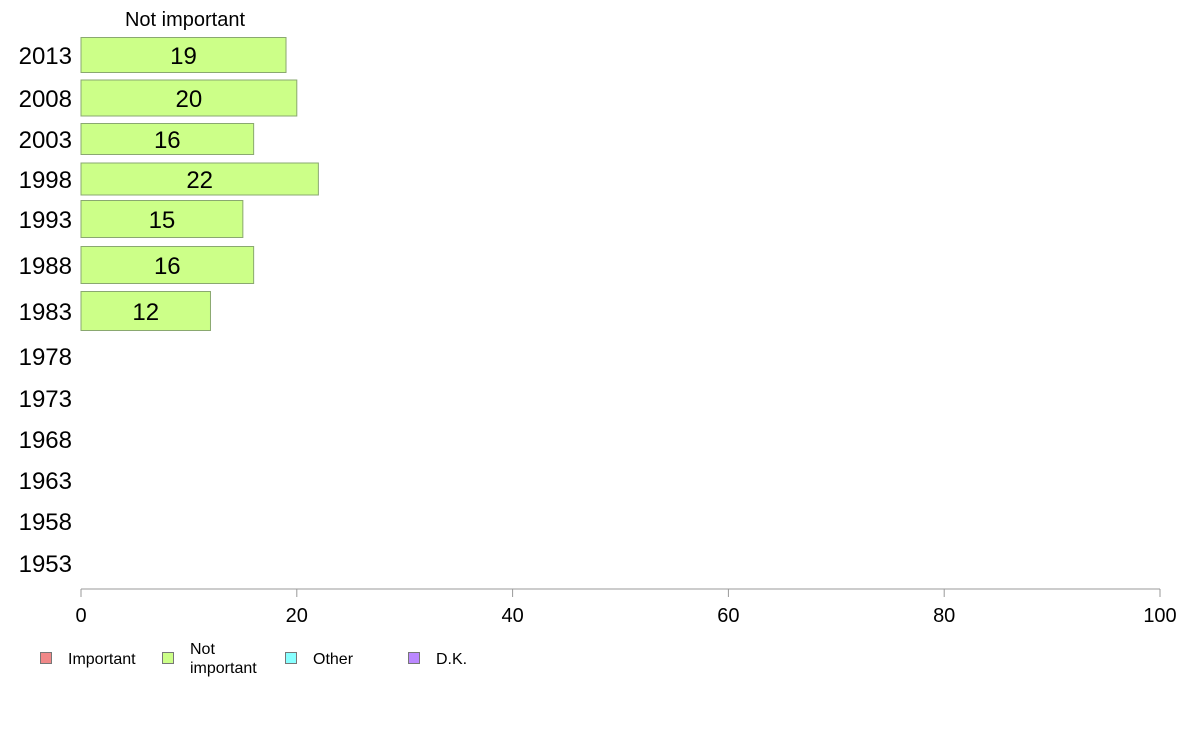  I want to click on x-tick-label: 20, so click(297, 616).